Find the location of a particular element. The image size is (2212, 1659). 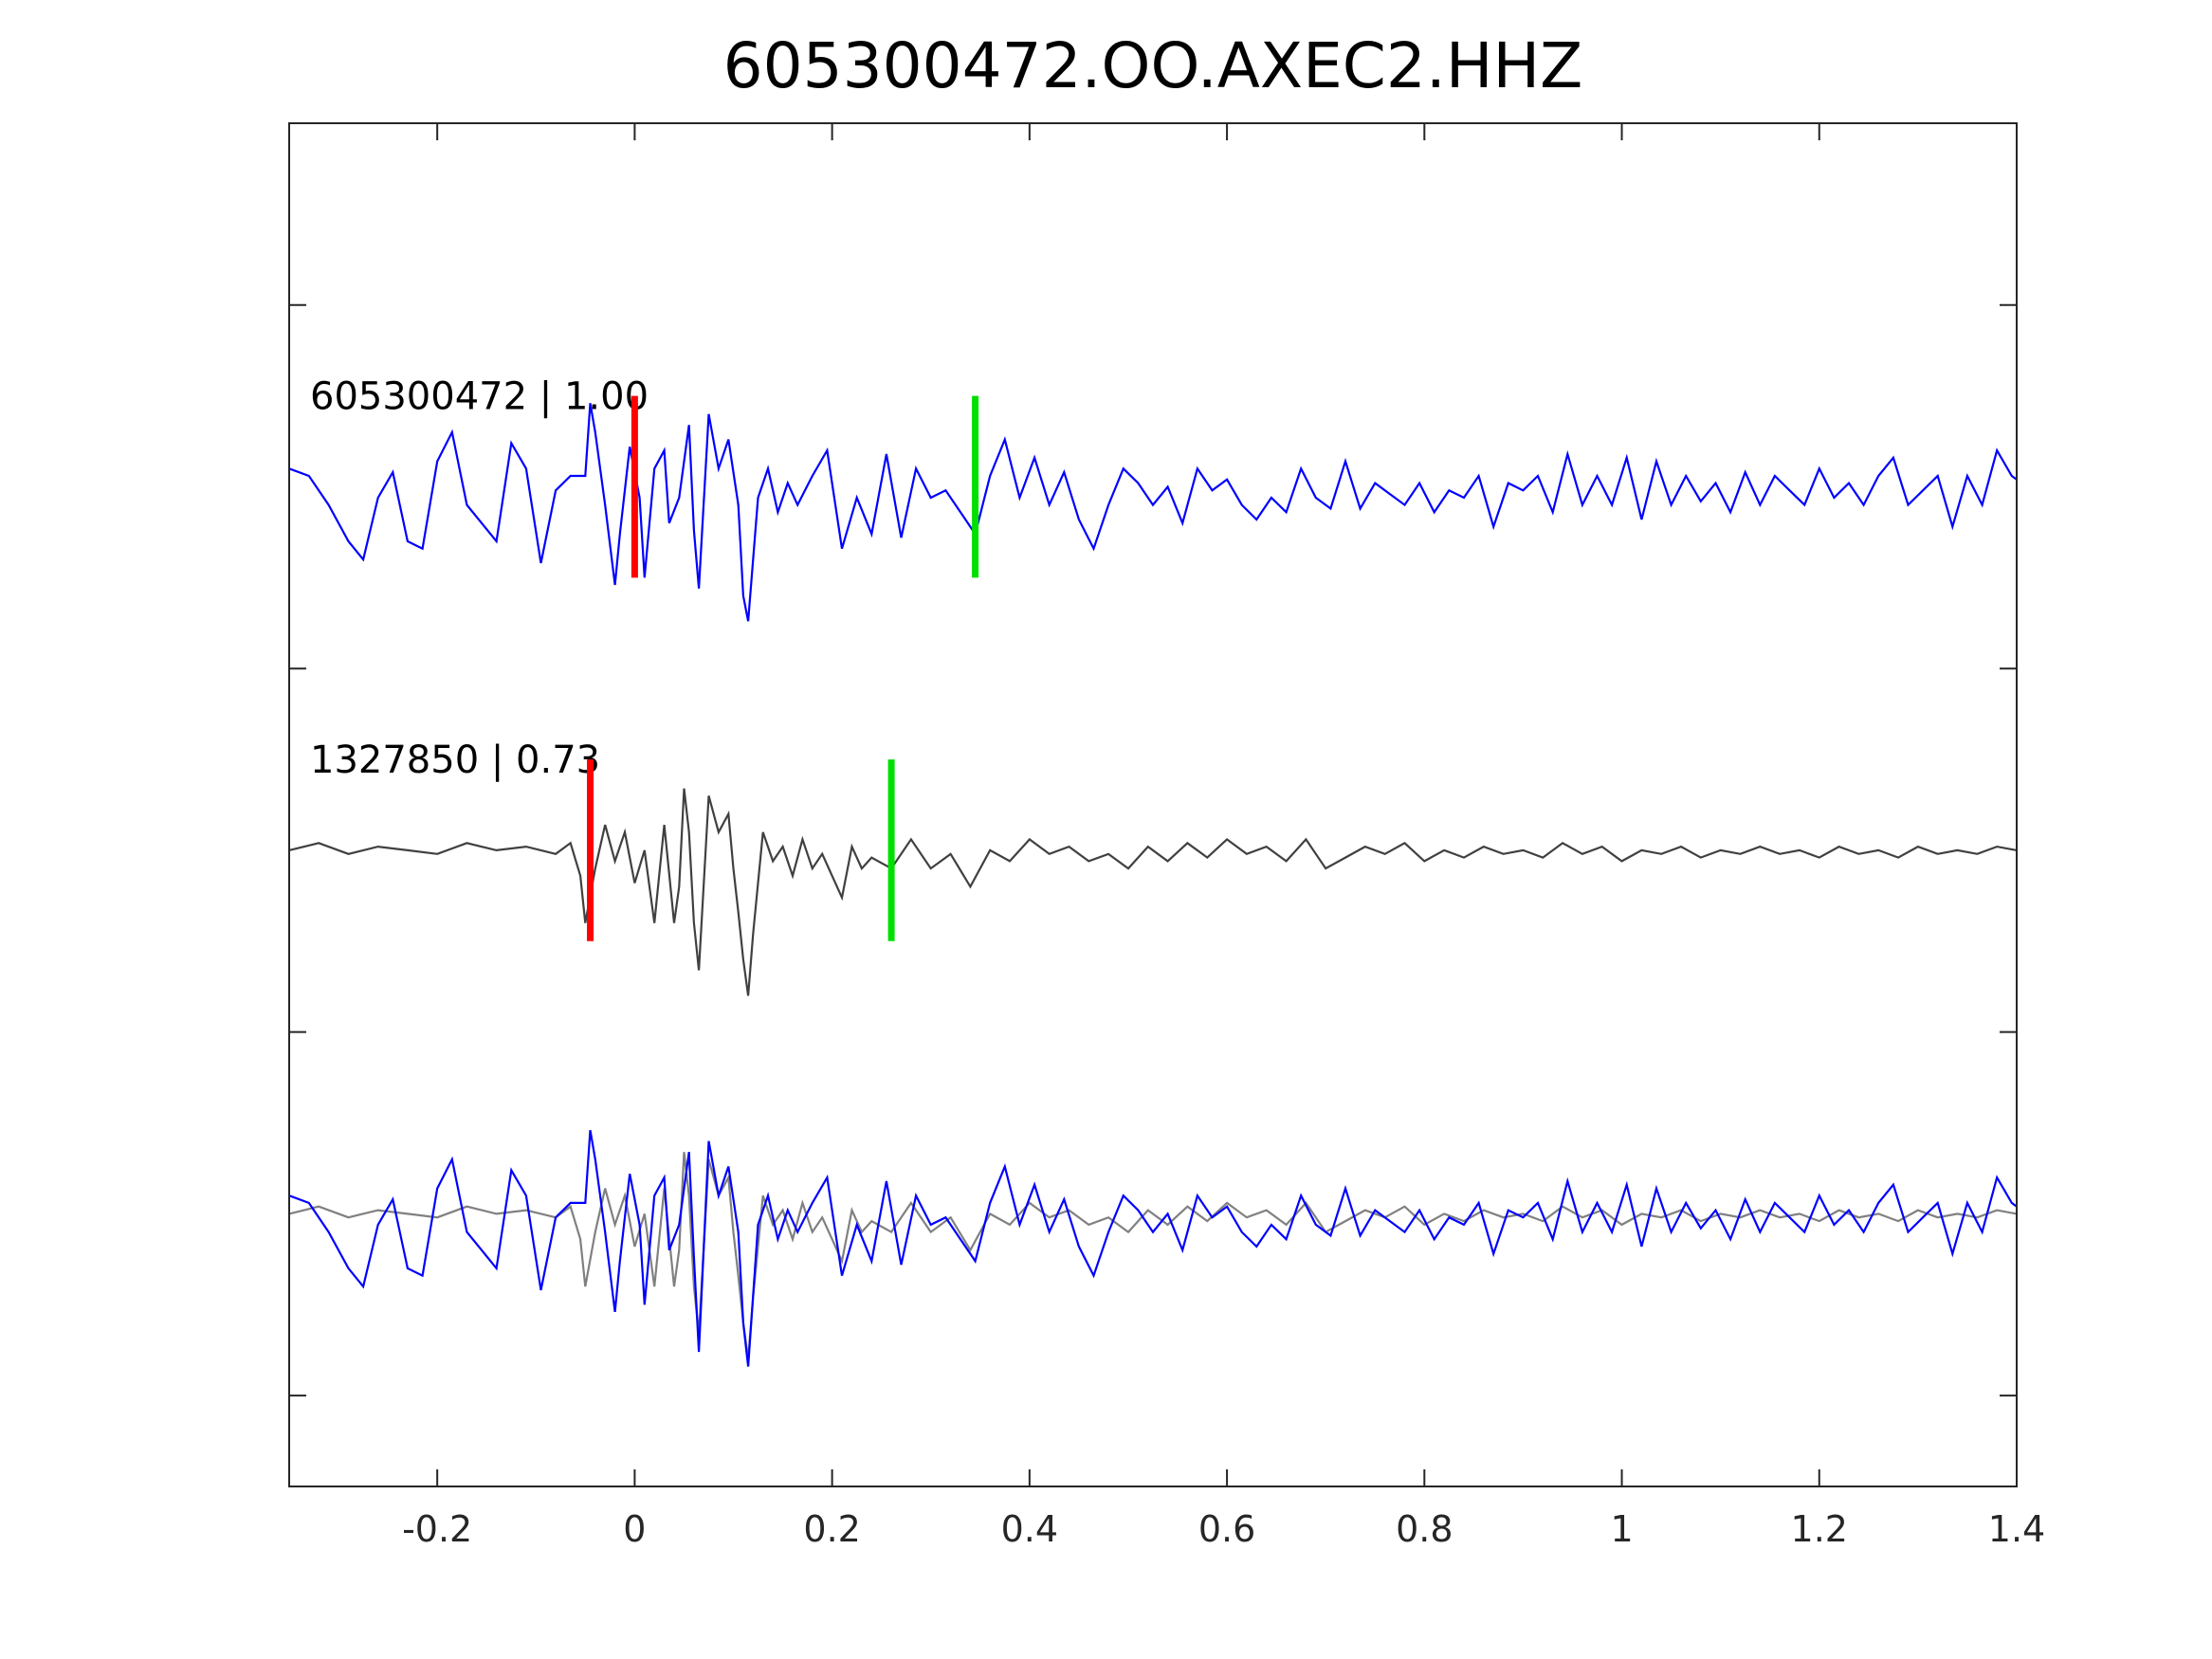

trace-label-1: 605300472 | 1.00 is located at coordinates (479, 397).